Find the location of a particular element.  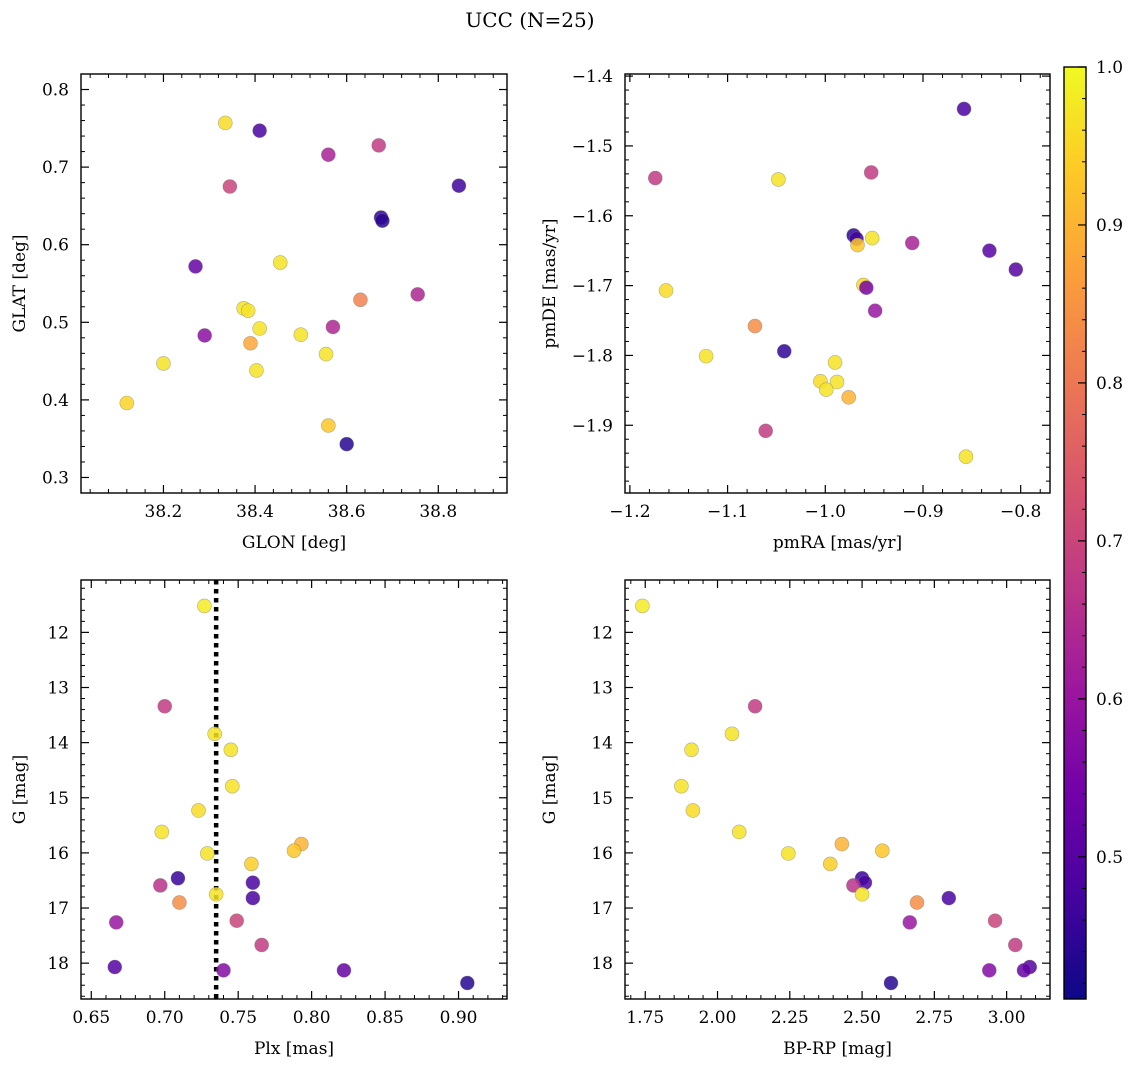

y-tick-label: 14 is located at coordinates (58, 744).